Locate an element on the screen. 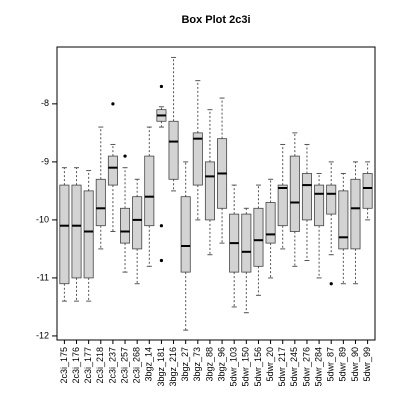 The width and height of the screenshot is (400, 400). y-tick-label: -9 is located at coordinates (45, 161).